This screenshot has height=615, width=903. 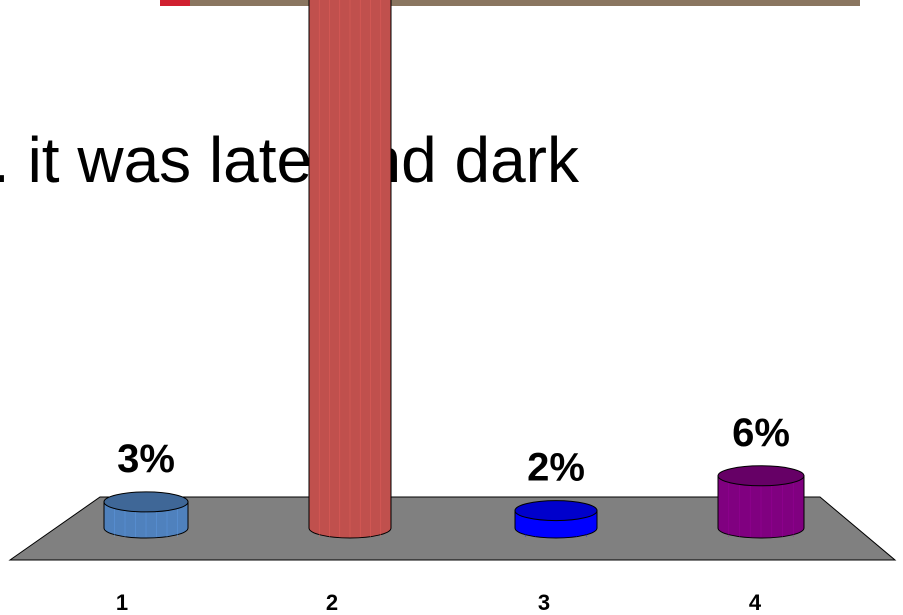 What do you see at coordinates (290, 160) in the screenshot?
I see `slide-title: . it was late and dark` at bounding box center [290, 160].